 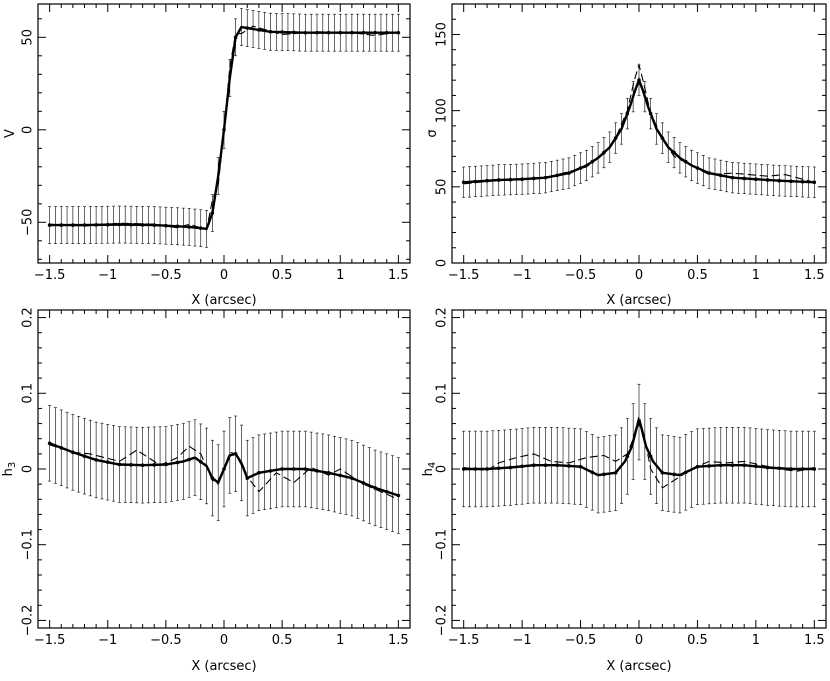 What do you see at coordinates (442, 621) in the screenshot?
I see `y-tick-label: −0.2` at bounding box center [442, 621].